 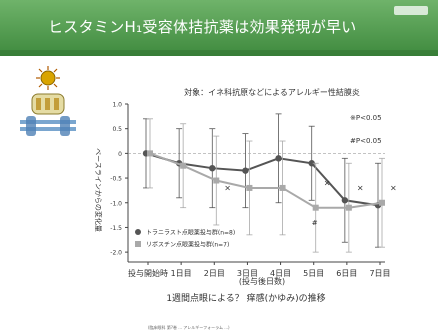 I want to click on slide-title: ヒスタミンH₁受容体拮抗薬は効果発現が早い, so click(x=202, y=27).